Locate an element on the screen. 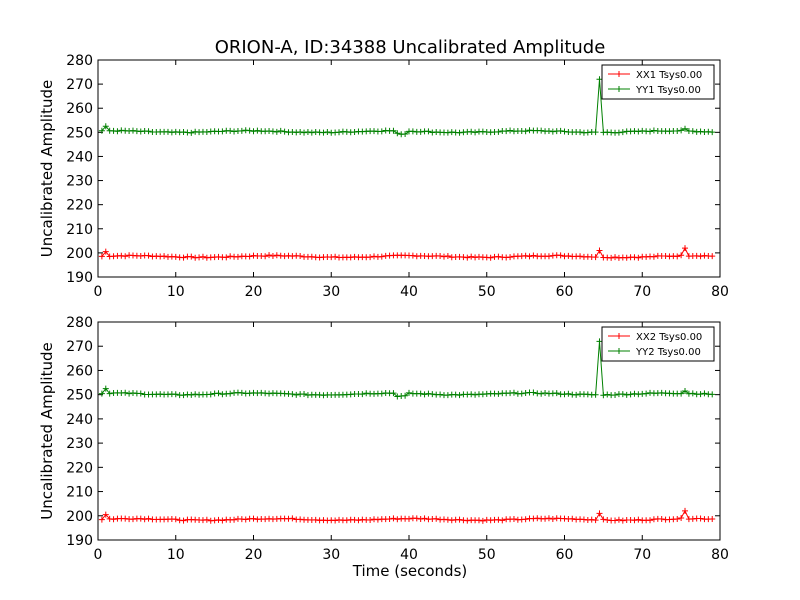  chart-title: ORION-A, ID:34388 Uncalibrated Amplitude is located at coordinates (410, 47).